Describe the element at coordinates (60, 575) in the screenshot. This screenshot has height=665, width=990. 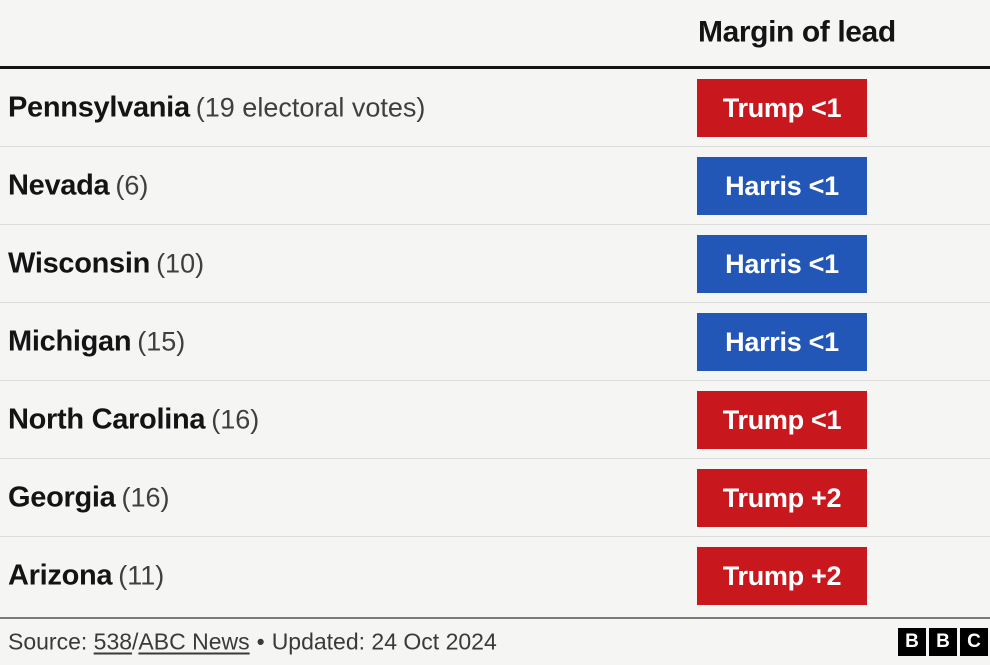
I see `state-name: Arizona` at that location.